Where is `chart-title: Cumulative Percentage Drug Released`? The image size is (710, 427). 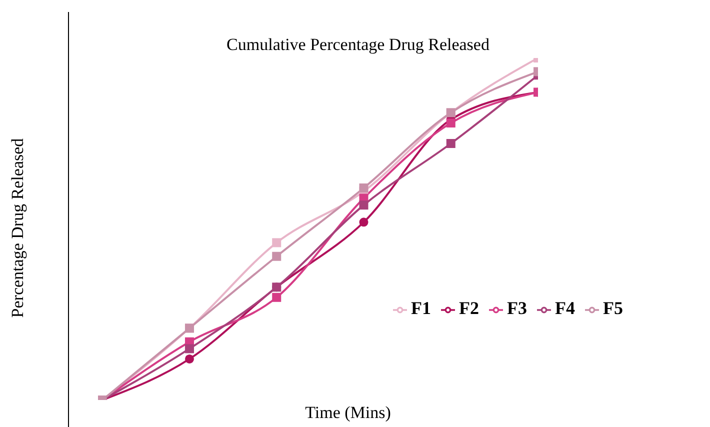 chart-title: Cumulative Percentage Drug Released is located at coordinates (358, 45).